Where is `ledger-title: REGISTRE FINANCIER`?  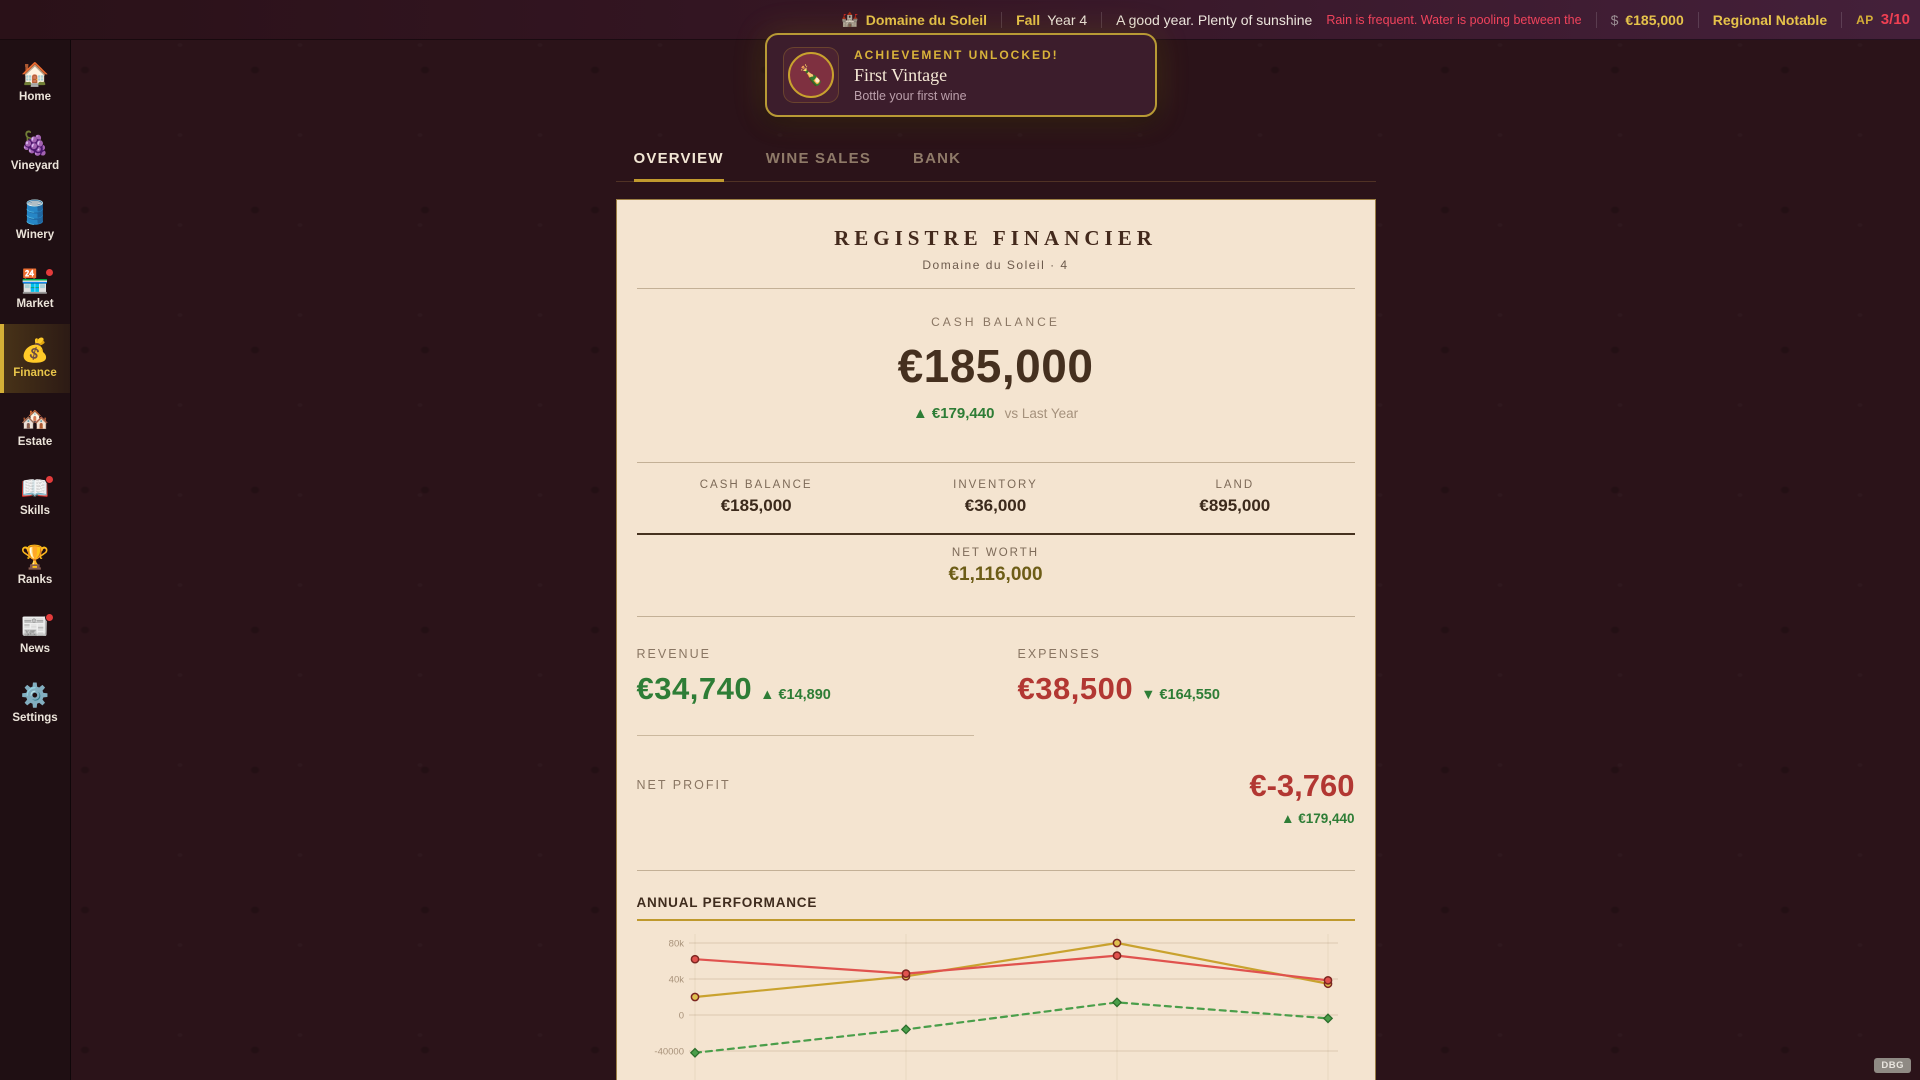 ledger-title: REGISTRE FINANCIER is located at coordinates (995, 238).